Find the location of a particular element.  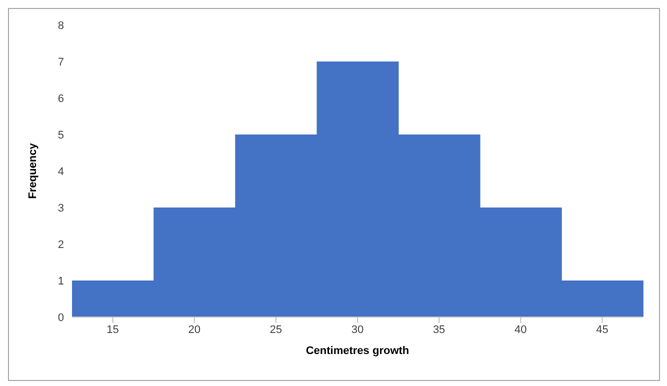

y-tick-label: 5 is located at coordinates (61, 135).